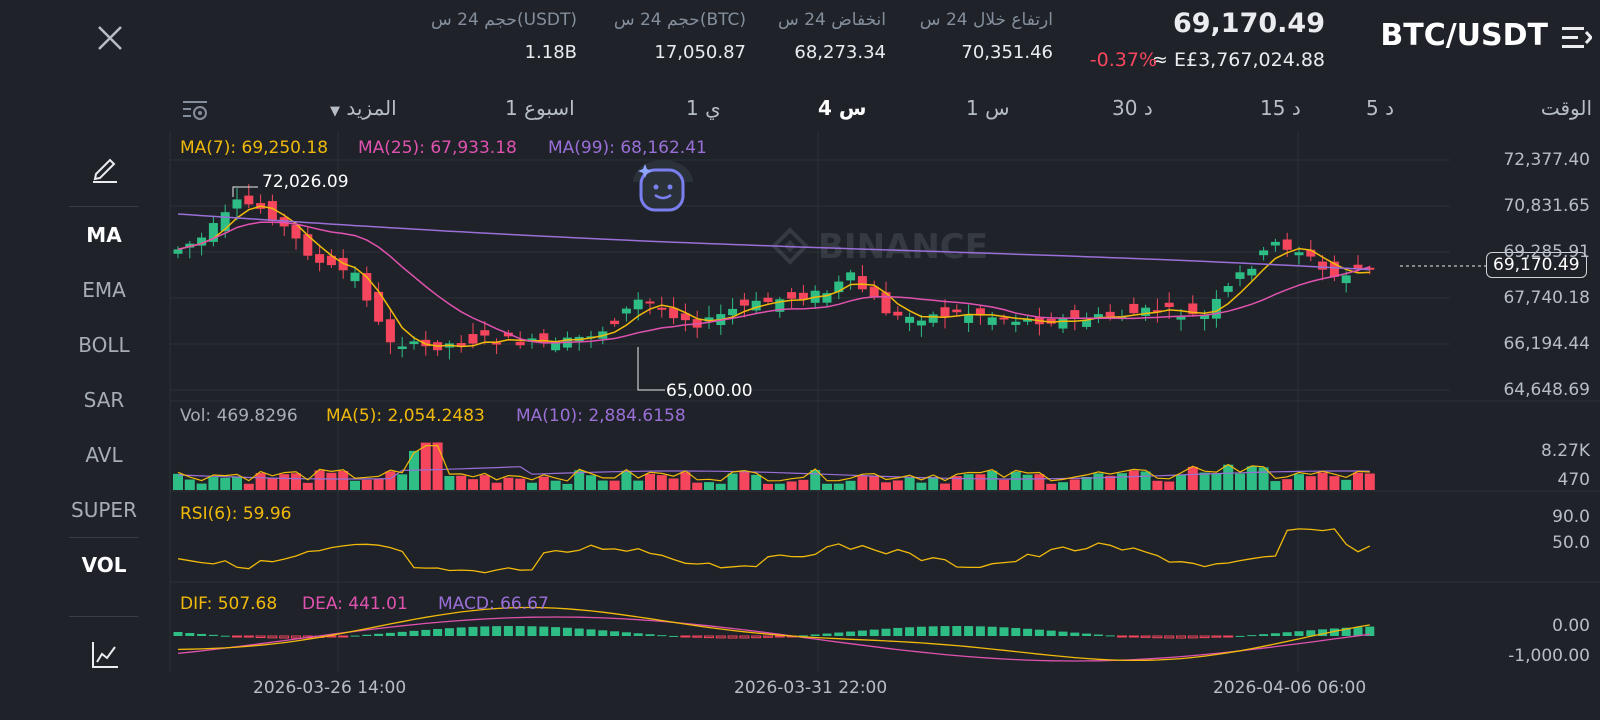 The image size is (1600, 720). I want to click on dea-path, so click(773, 639).